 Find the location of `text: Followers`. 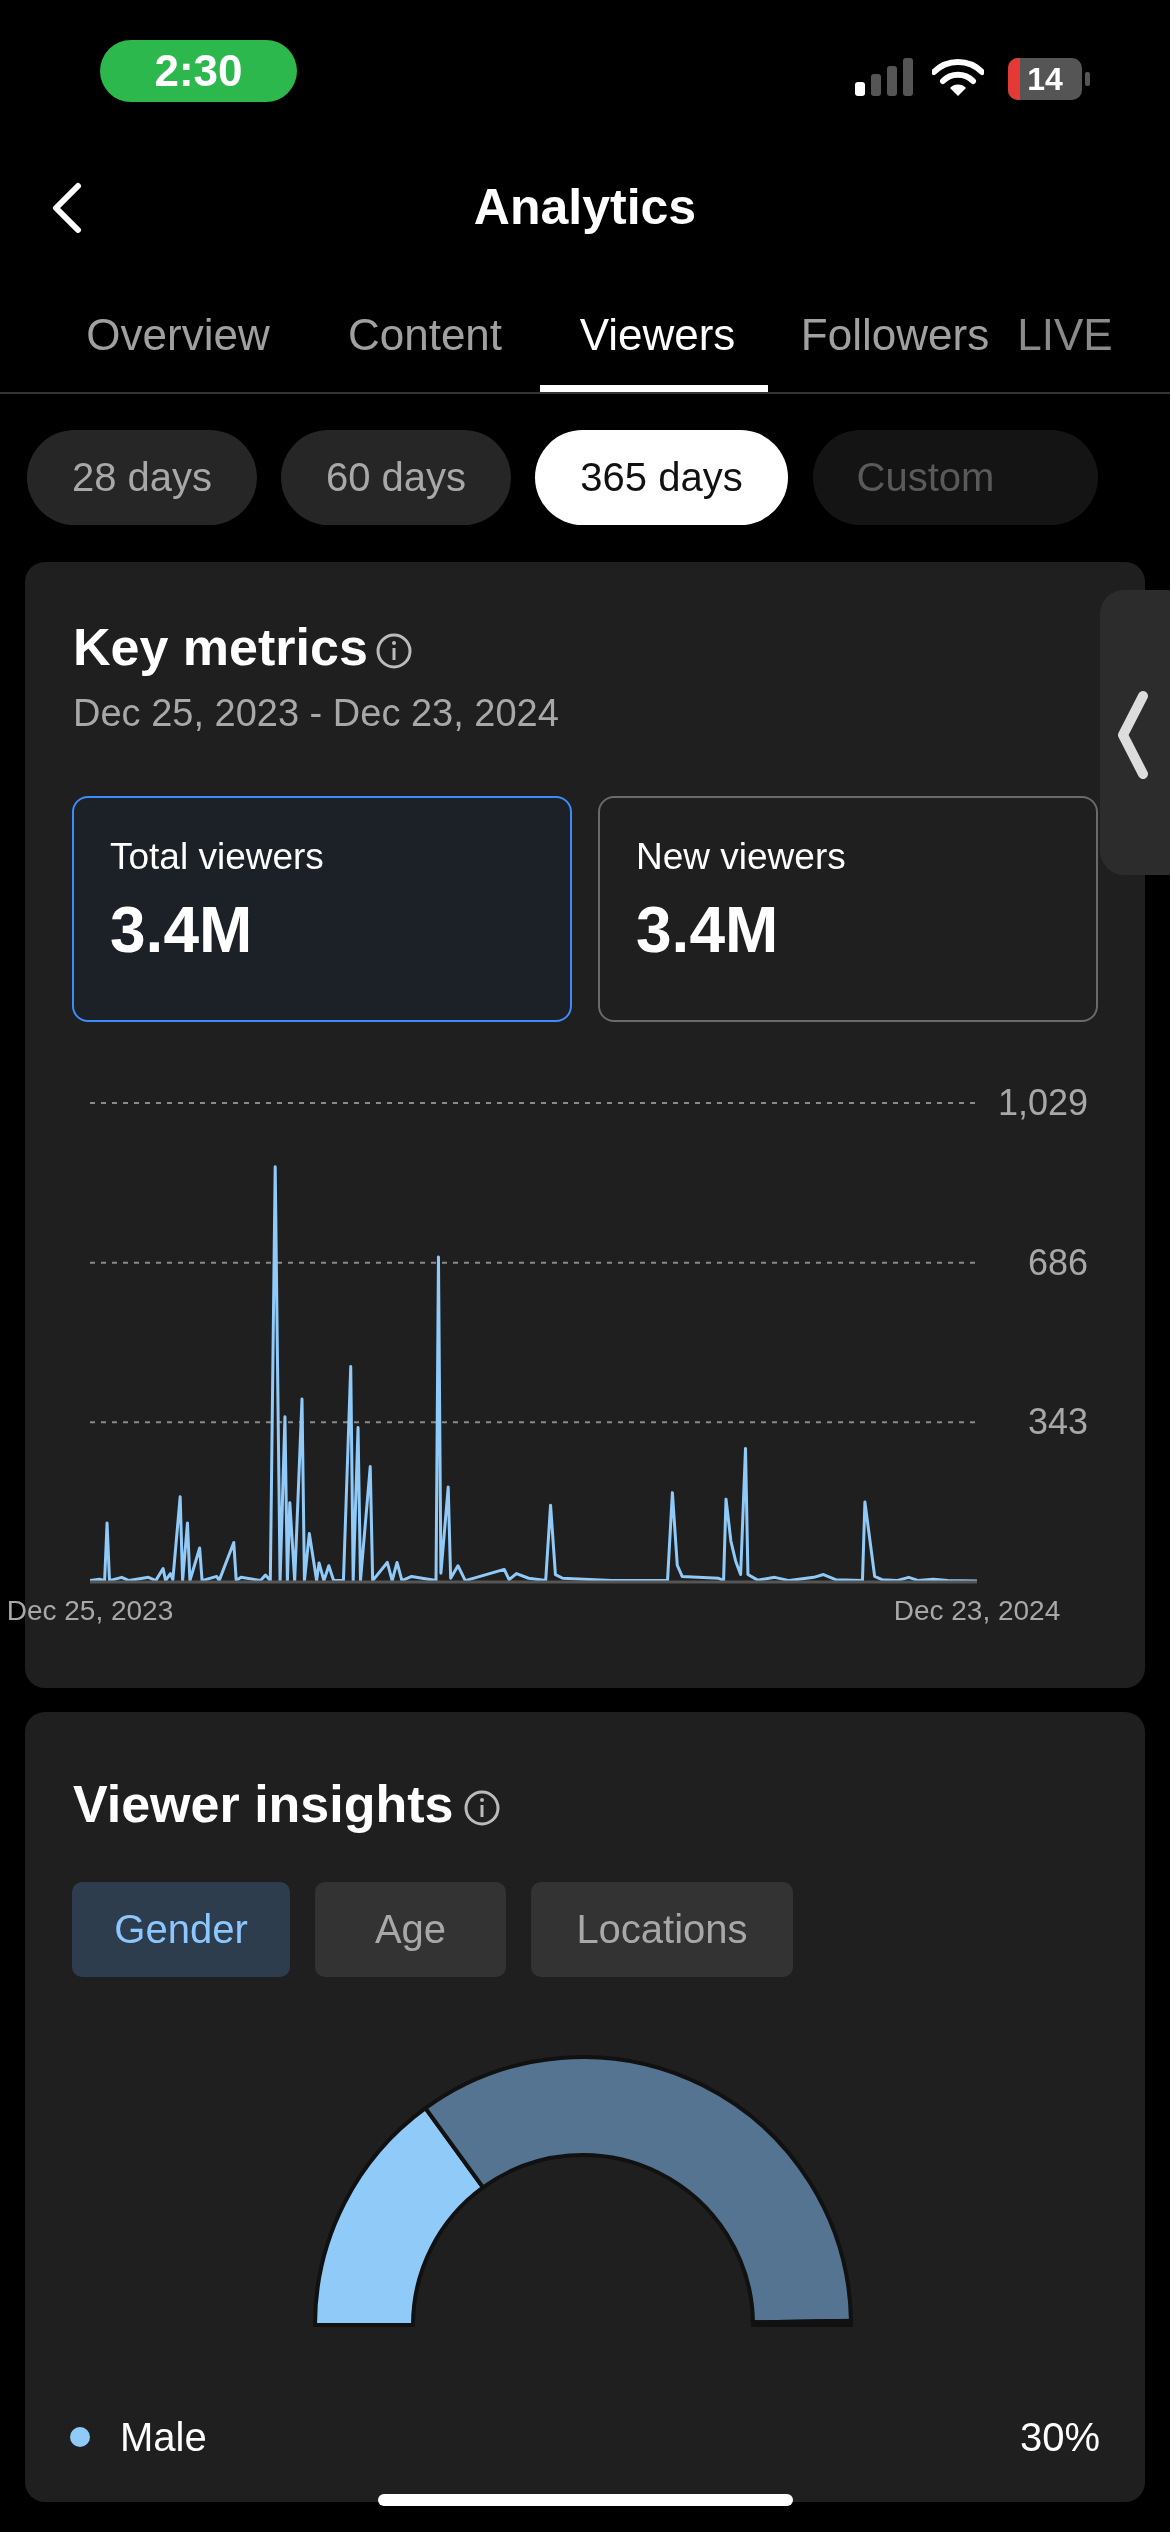

text: Followers is located at coordinates (895, 335).